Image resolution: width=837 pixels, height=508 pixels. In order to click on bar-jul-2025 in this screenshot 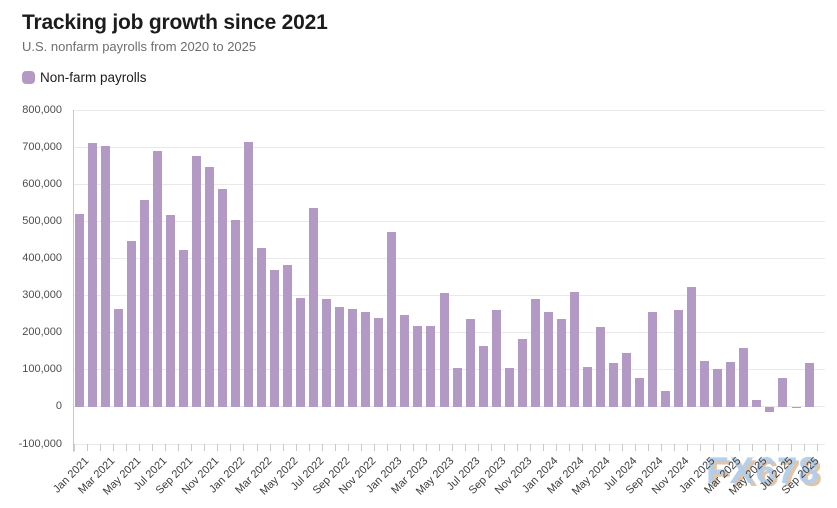, I will do `click(783, 392)`.